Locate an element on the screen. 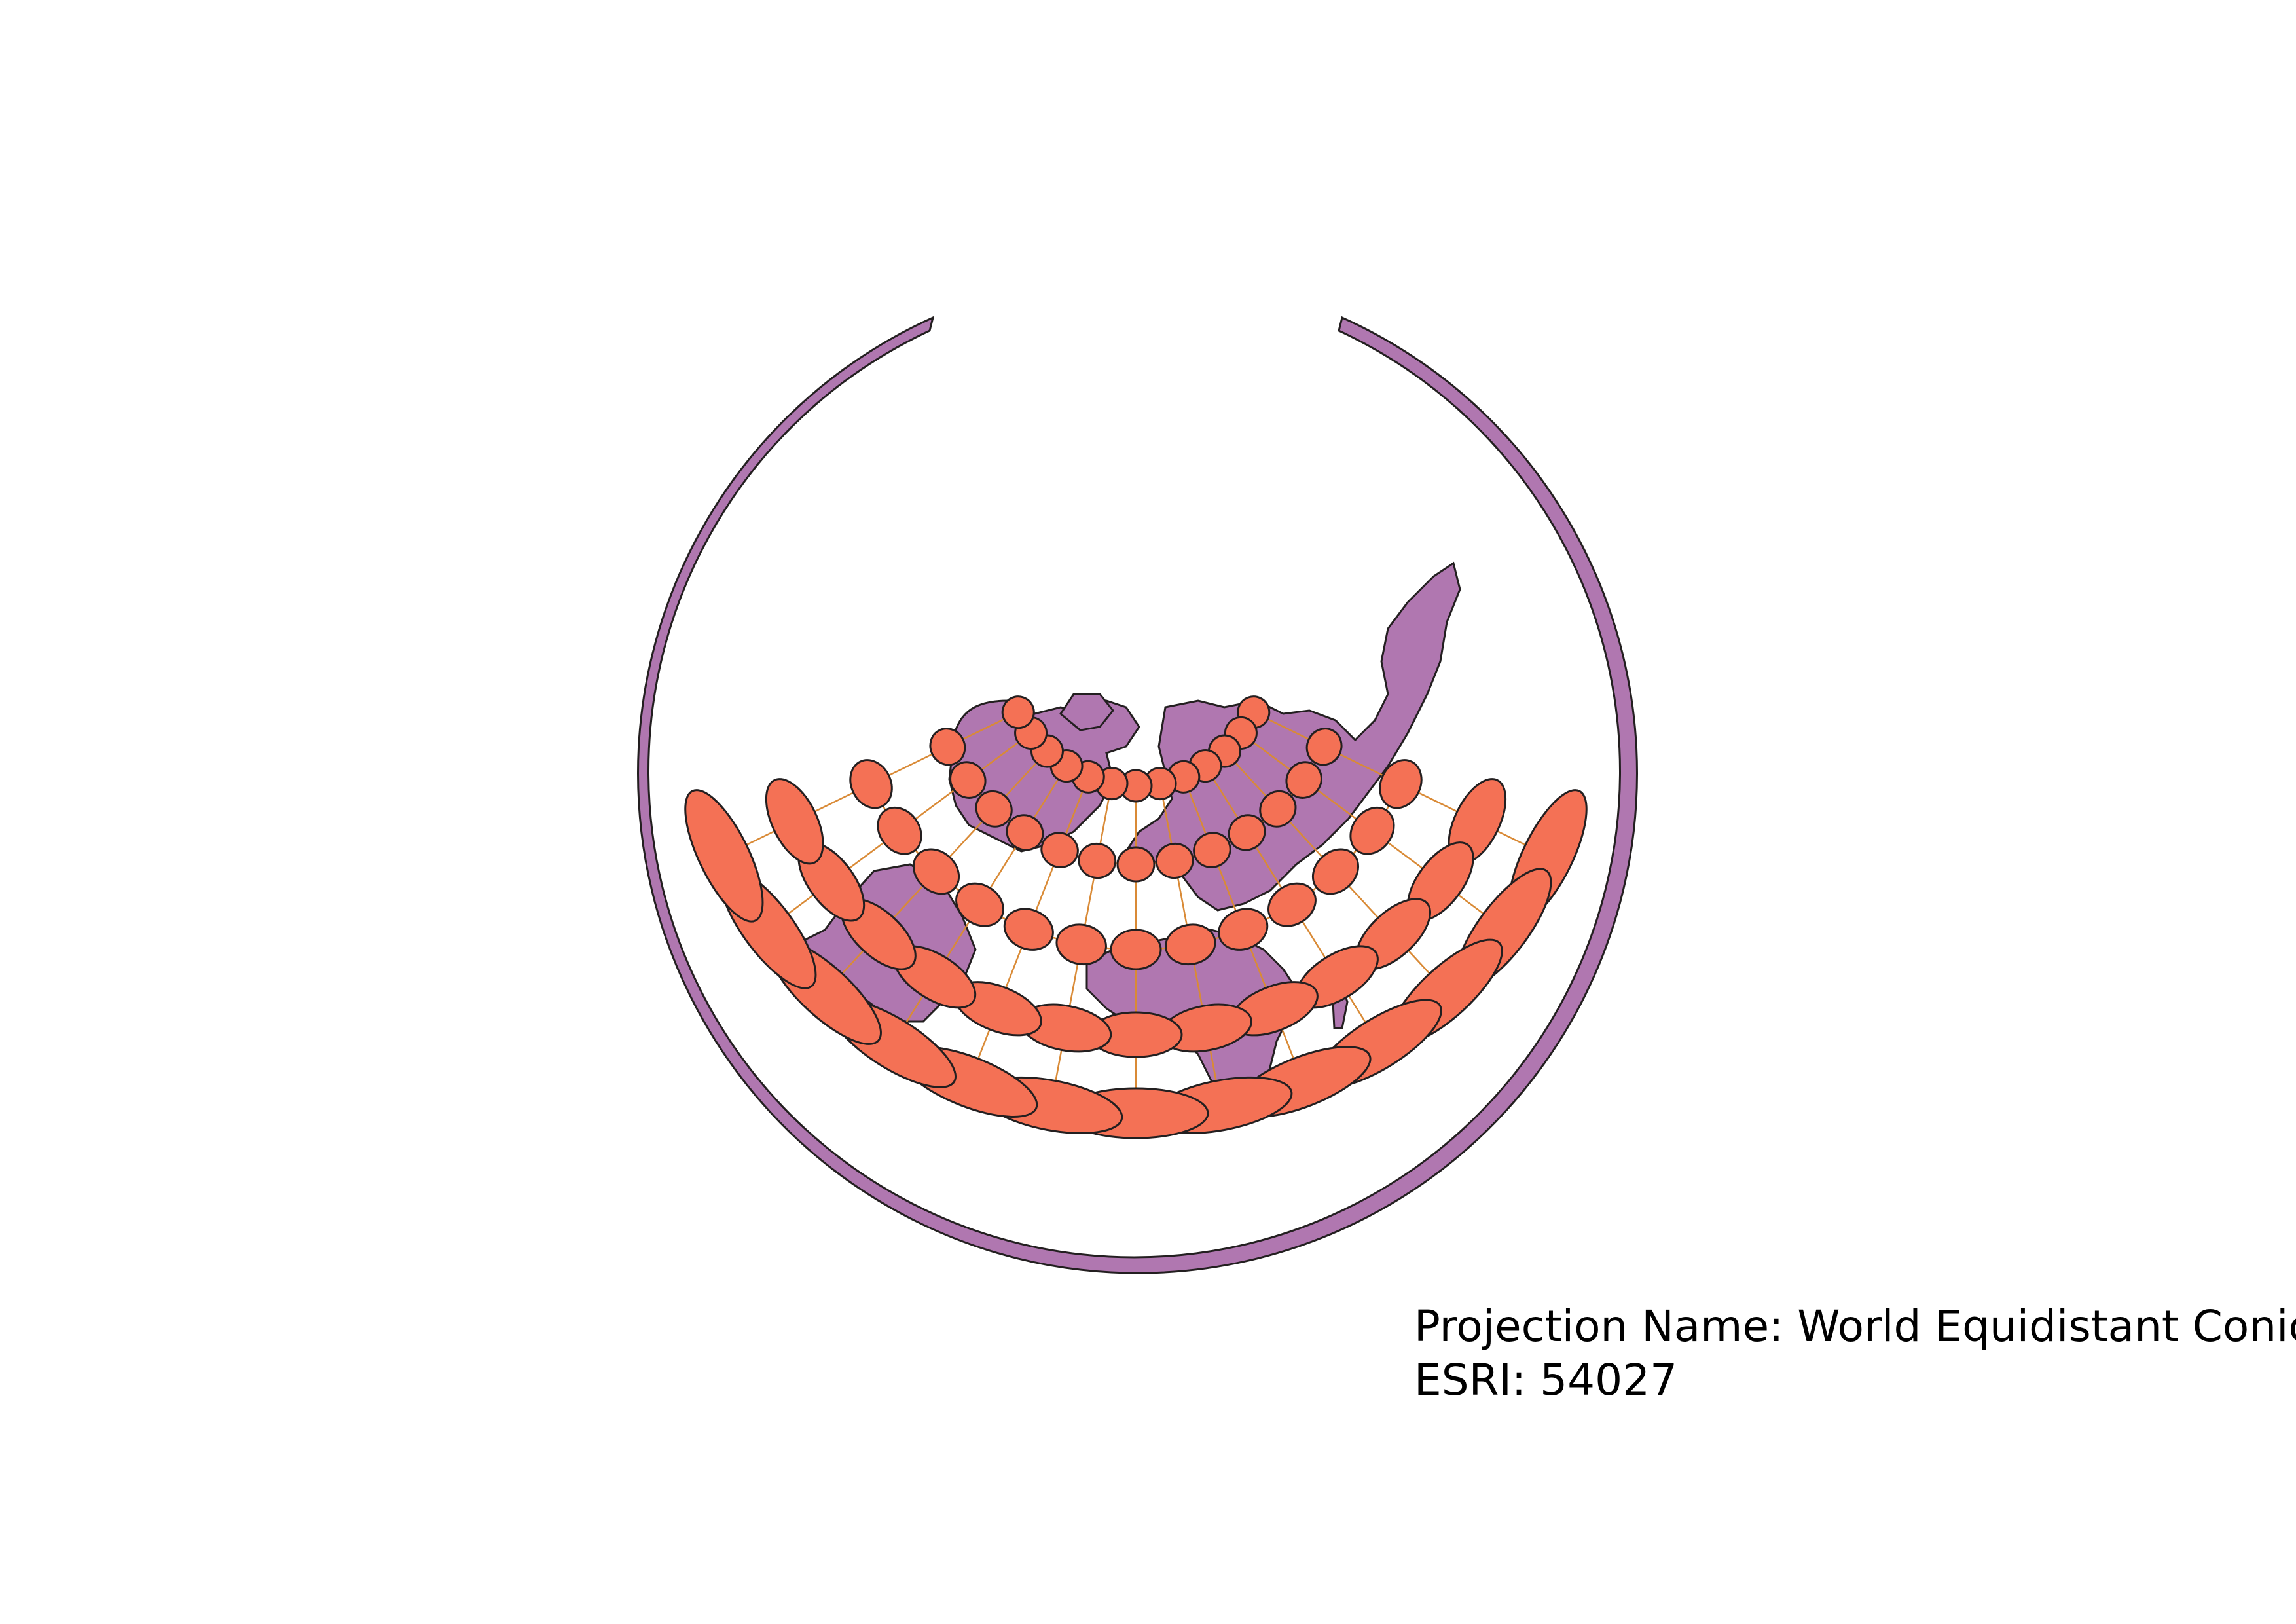  tissot-layer is located at coordinates (1136, 917).